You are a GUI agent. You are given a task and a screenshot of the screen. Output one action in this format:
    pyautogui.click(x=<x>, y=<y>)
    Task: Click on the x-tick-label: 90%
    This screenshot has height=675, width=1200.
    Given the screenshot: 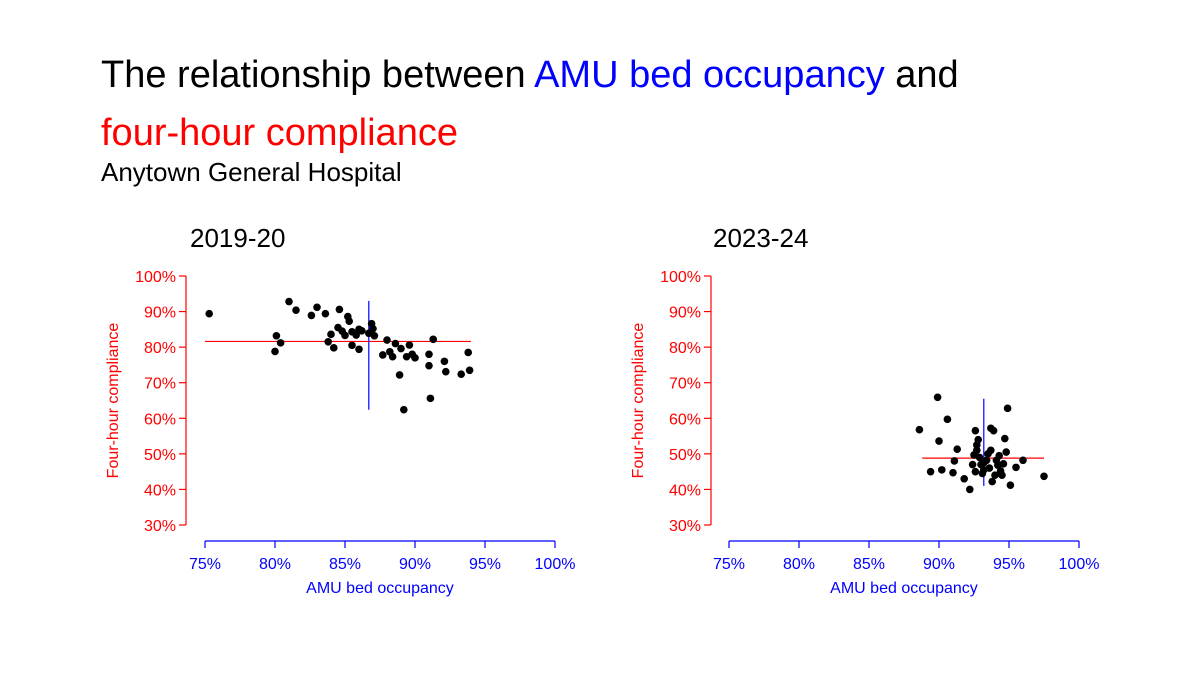 What is the action you would take?
    pyautogui.click(x=415, y=564)
    